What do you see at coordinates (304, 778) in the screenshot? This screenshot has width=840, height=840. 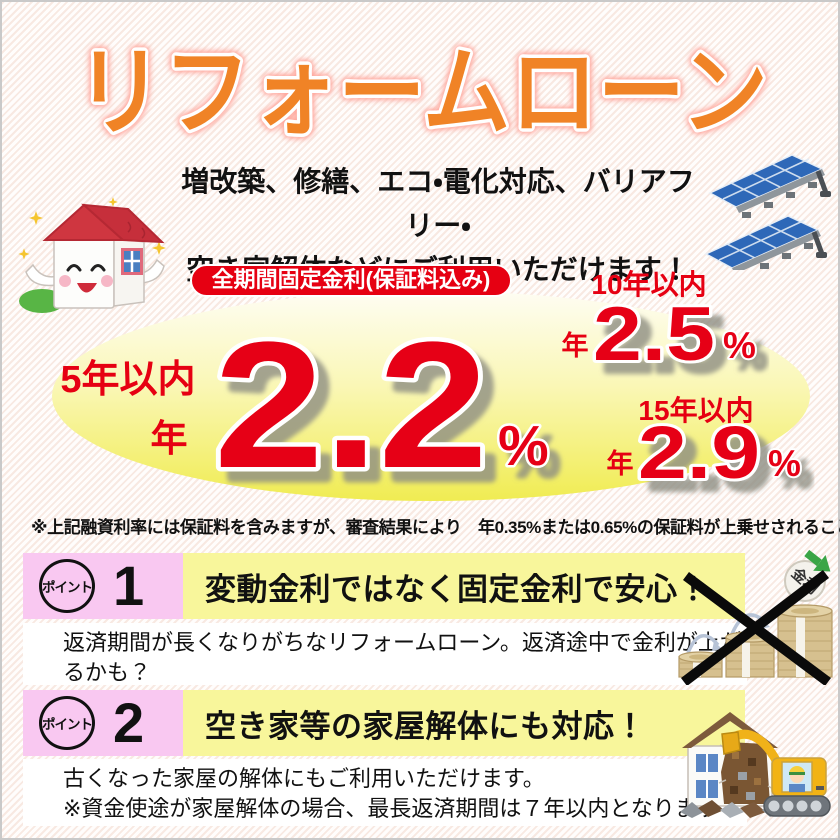 I see `point-2-body-line-1: 古くなった家屋の解体にもご利用いただけます。` at bounding box center [304, 778].